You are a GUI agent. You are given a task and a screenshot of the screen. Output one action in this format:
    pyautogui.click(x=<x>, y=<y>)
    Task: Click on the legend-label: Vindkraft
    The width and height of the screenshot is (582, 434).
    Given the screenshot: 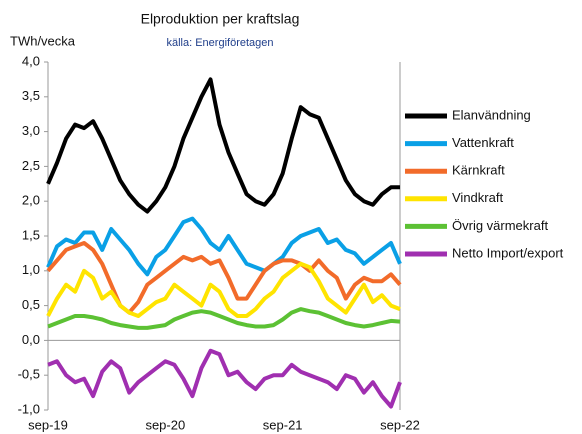 What is the action you would take?
    pyautogui.click(x=477, y=197)
    